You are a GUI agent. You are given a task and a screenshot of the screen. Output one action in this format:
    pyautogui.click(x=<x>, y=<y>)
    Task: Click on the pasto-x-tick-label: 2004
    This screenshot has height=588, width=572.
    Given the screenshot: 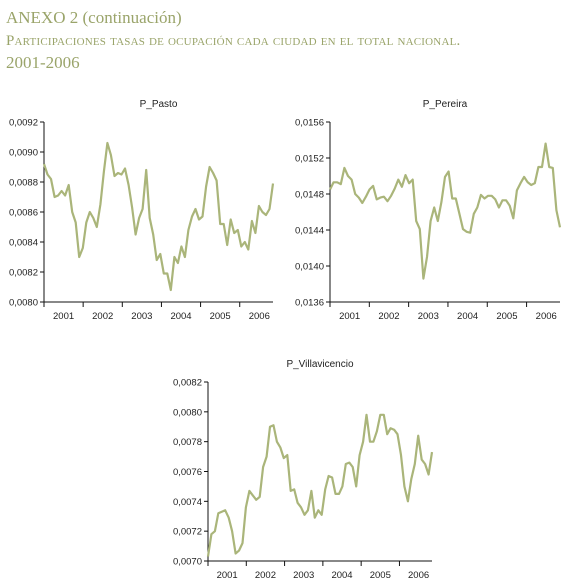 What is the action you would take?
    pyautogui.click(x=180, y=316)
    